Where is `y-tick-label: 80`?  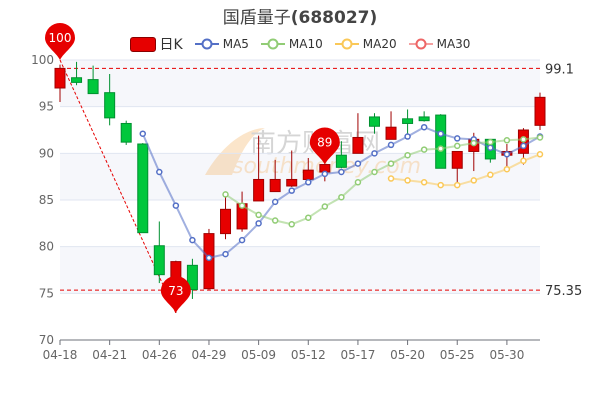 y-tick-label: 80 is located at coordinates (46, 247).